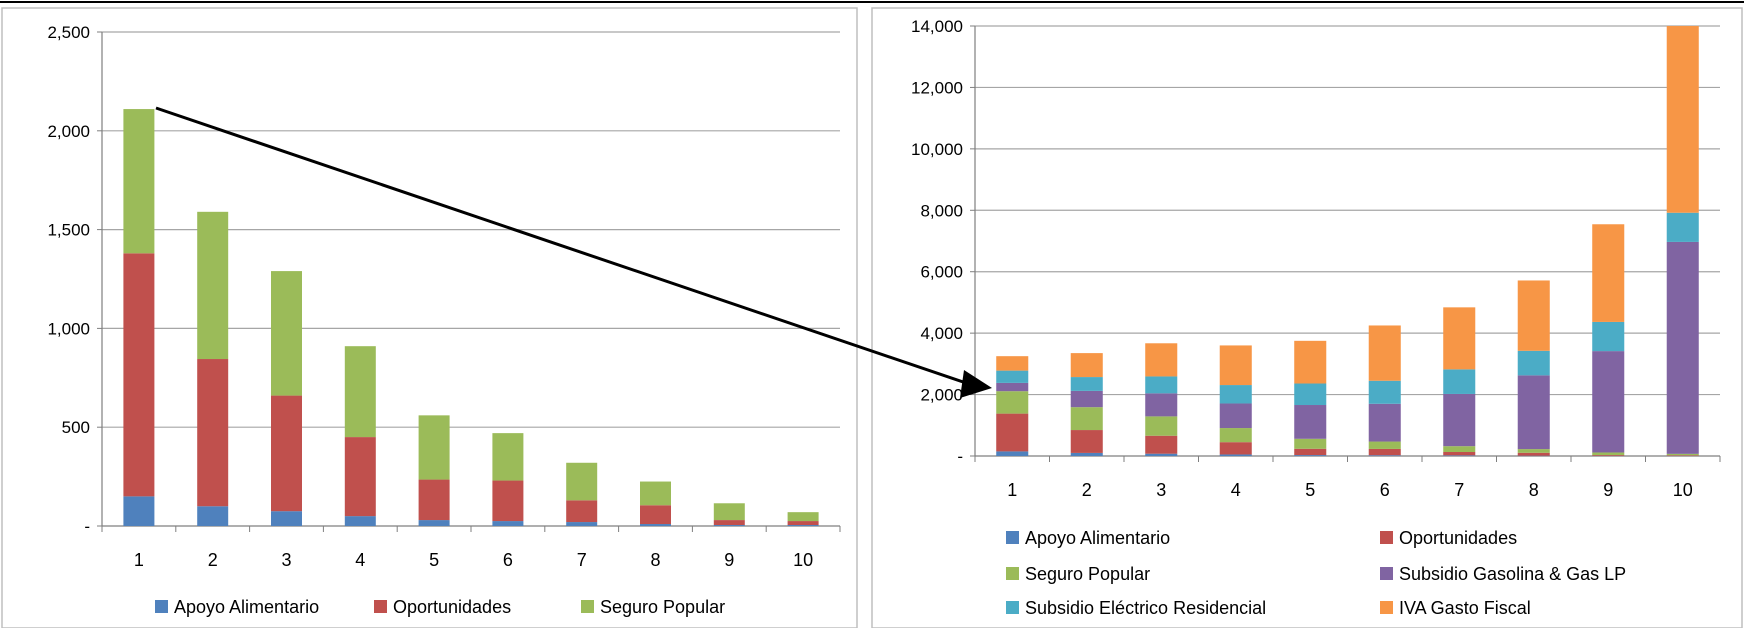  What do you see at coordinates (937, 149) in the screenshot?
I see `y-tick-label: 10,000` at bounding box center [937, 149].